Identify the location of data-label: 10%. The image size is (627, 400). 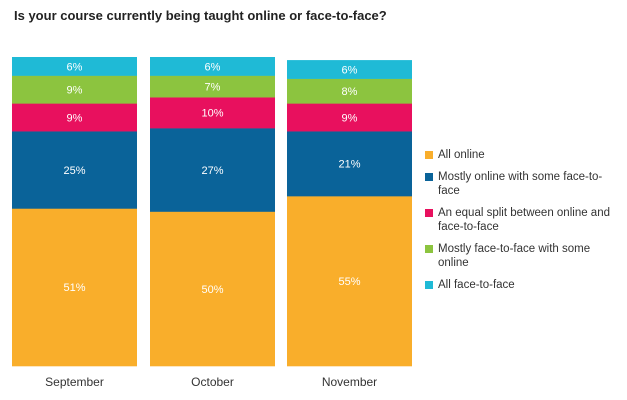
(212, 114).